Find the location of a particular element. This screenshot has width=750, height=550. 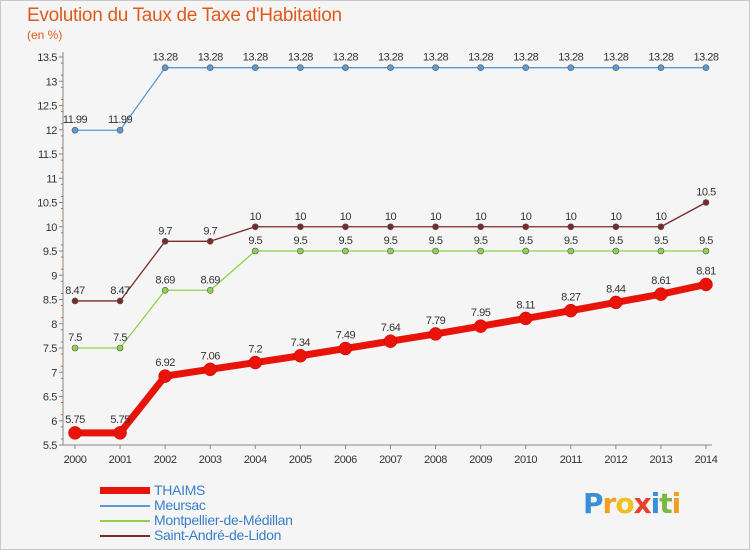

y-tick-label: 7 is located at coordinates (54, 373).